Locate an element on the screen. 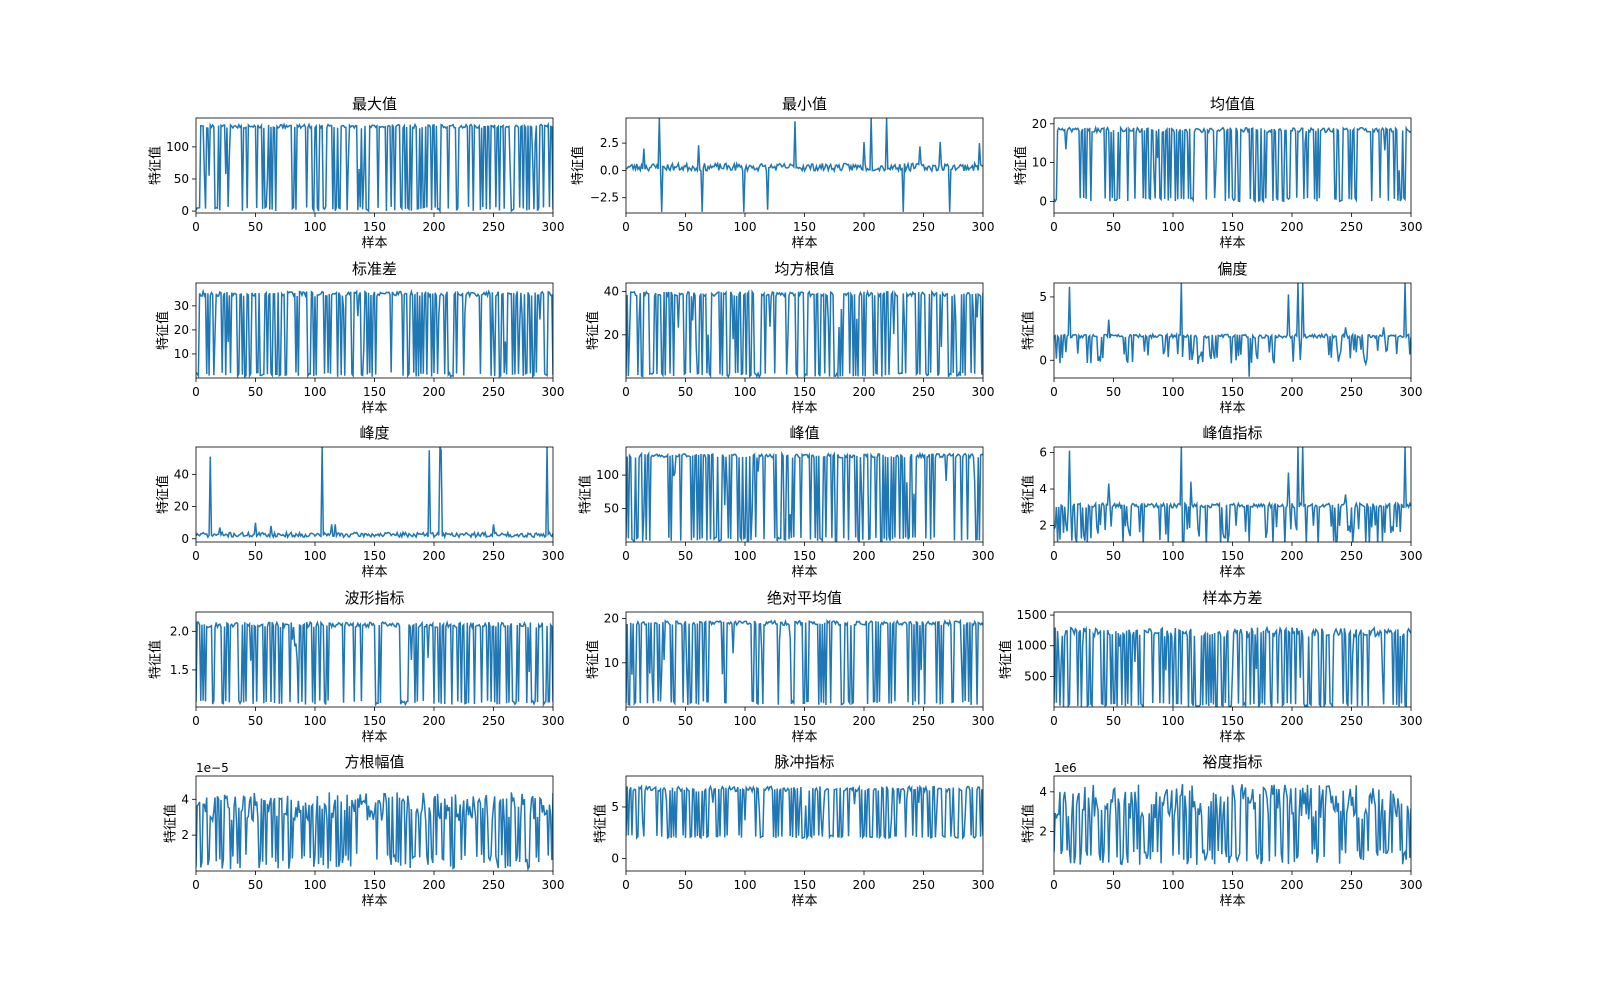 This screenshot has width=1600, height=1000. subplot-title: 偏度 is located at coordinates (1232, 269).